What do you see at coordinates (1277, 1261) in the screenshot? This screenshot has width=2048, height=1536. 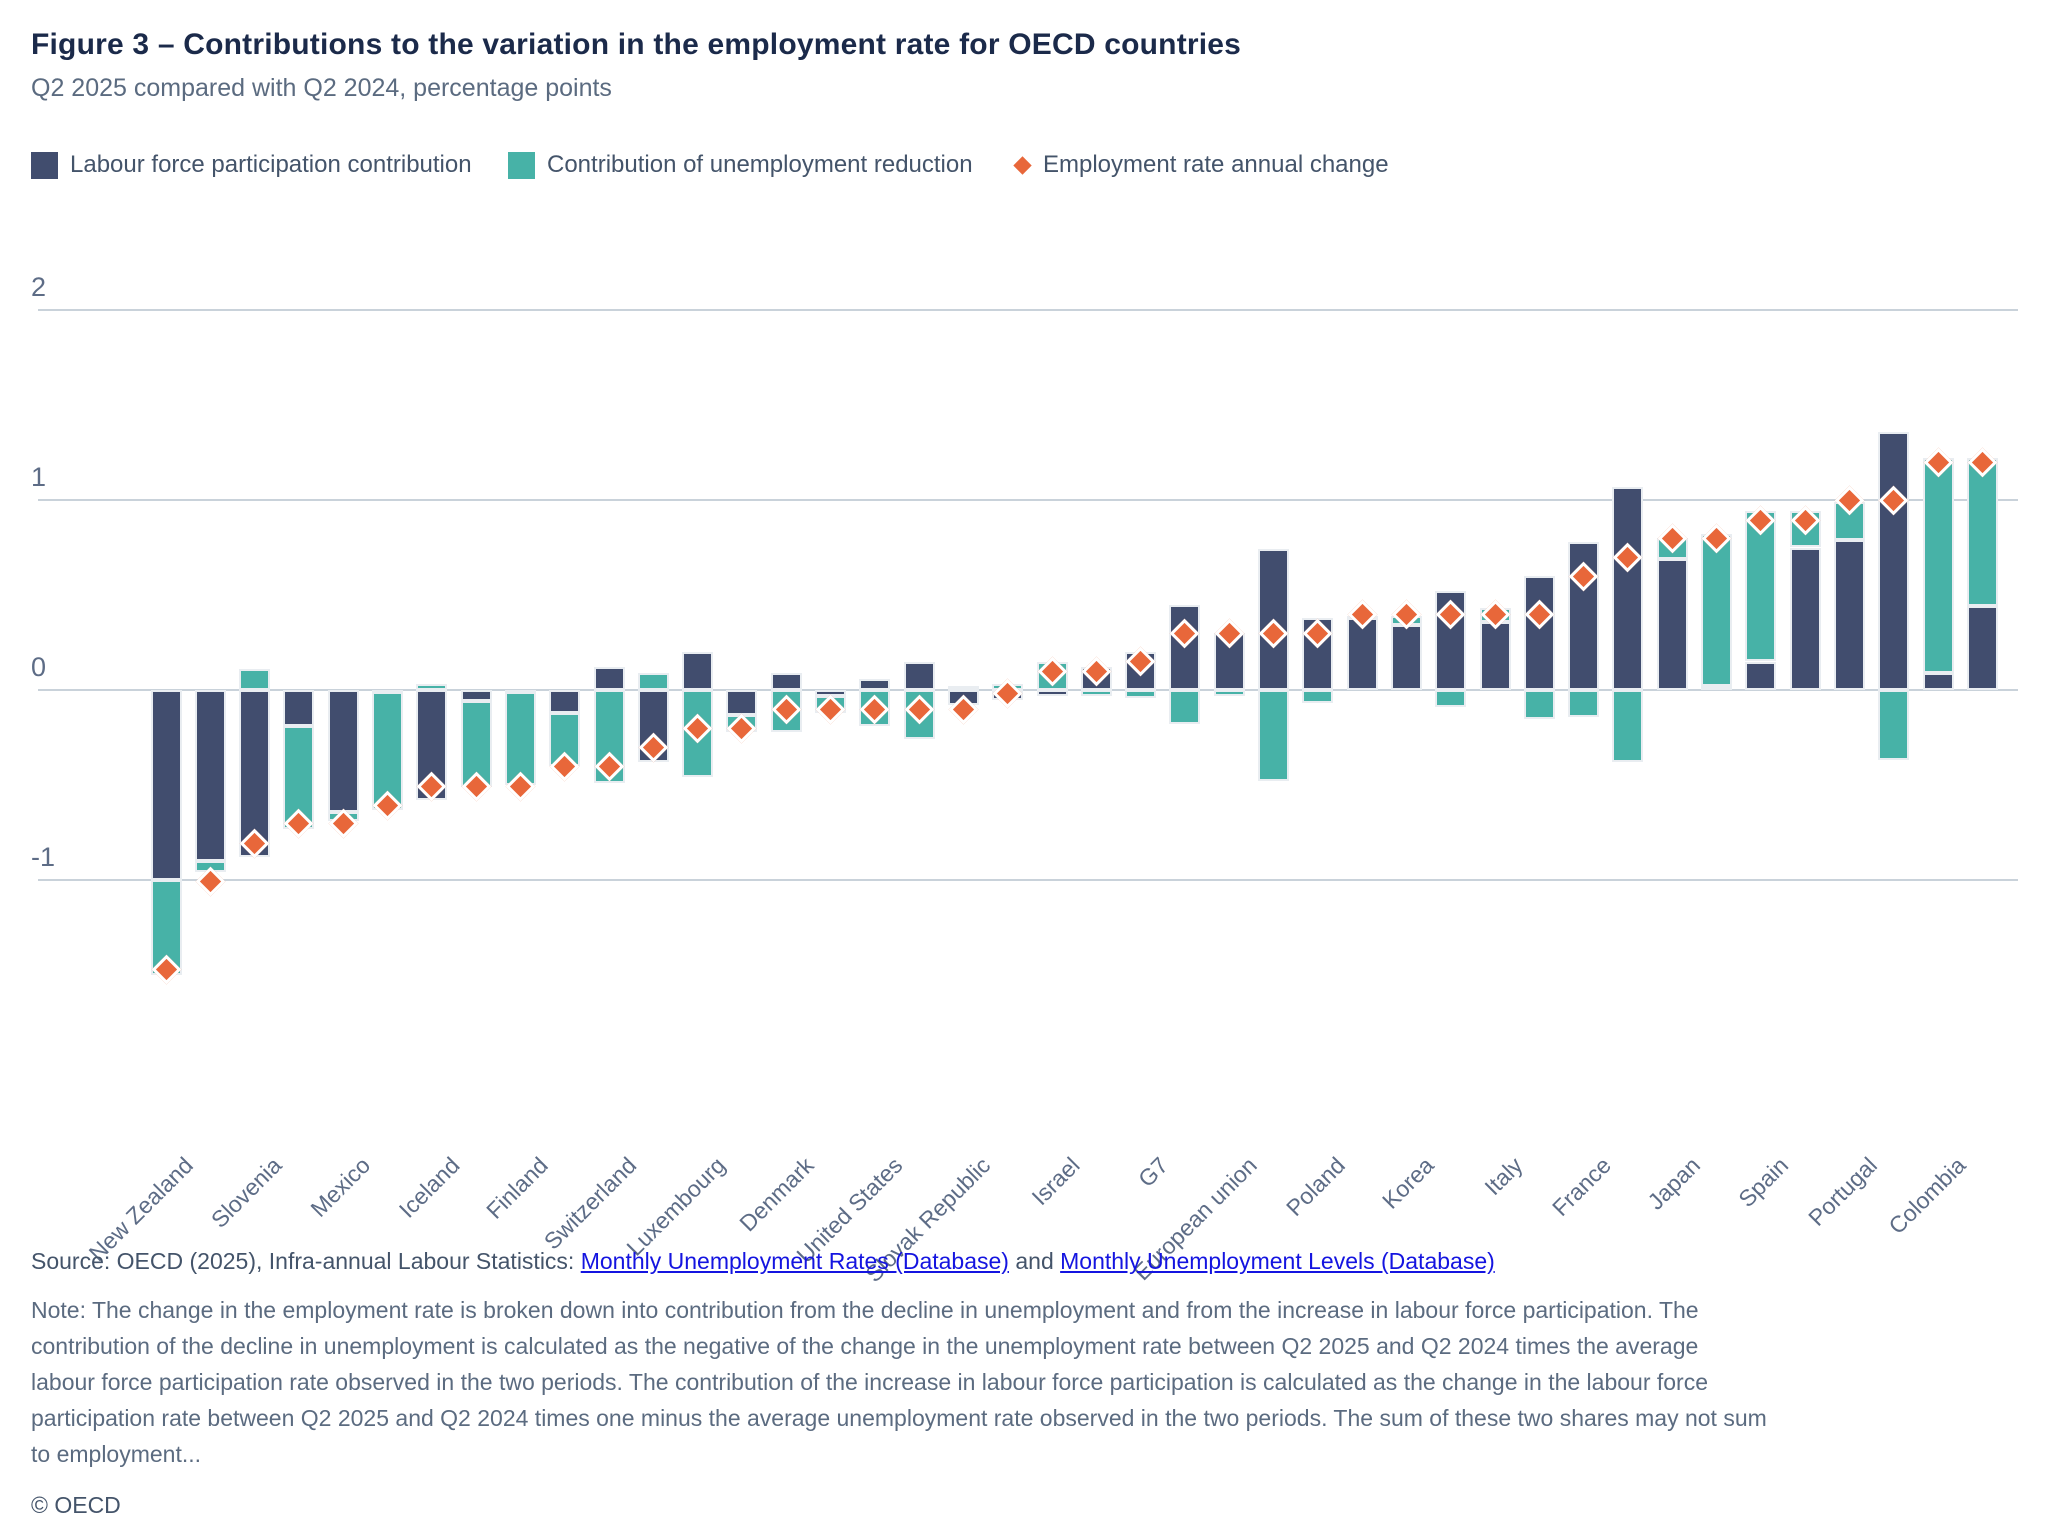 I see `source-link-levels: Monthly Unemployment Levels (Database)` at bounding box center [1277, 1261].